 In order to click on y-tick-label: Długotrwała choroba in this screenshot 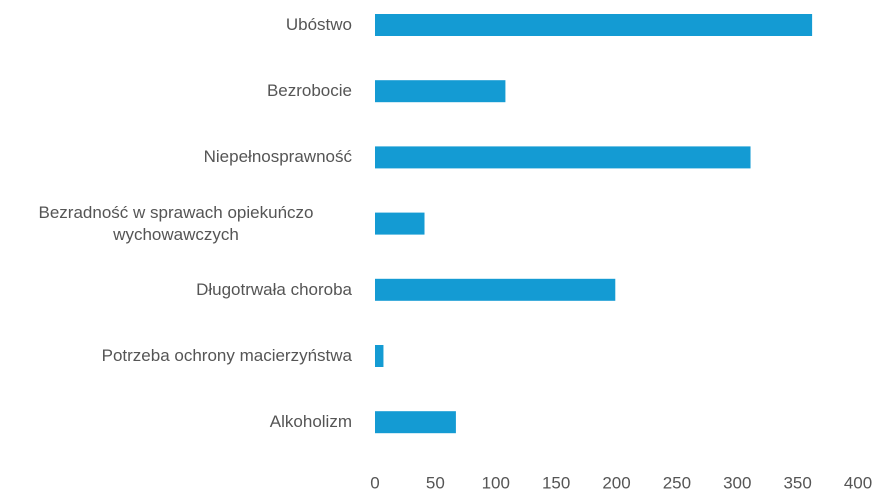, I will do `click(274, 289)`.